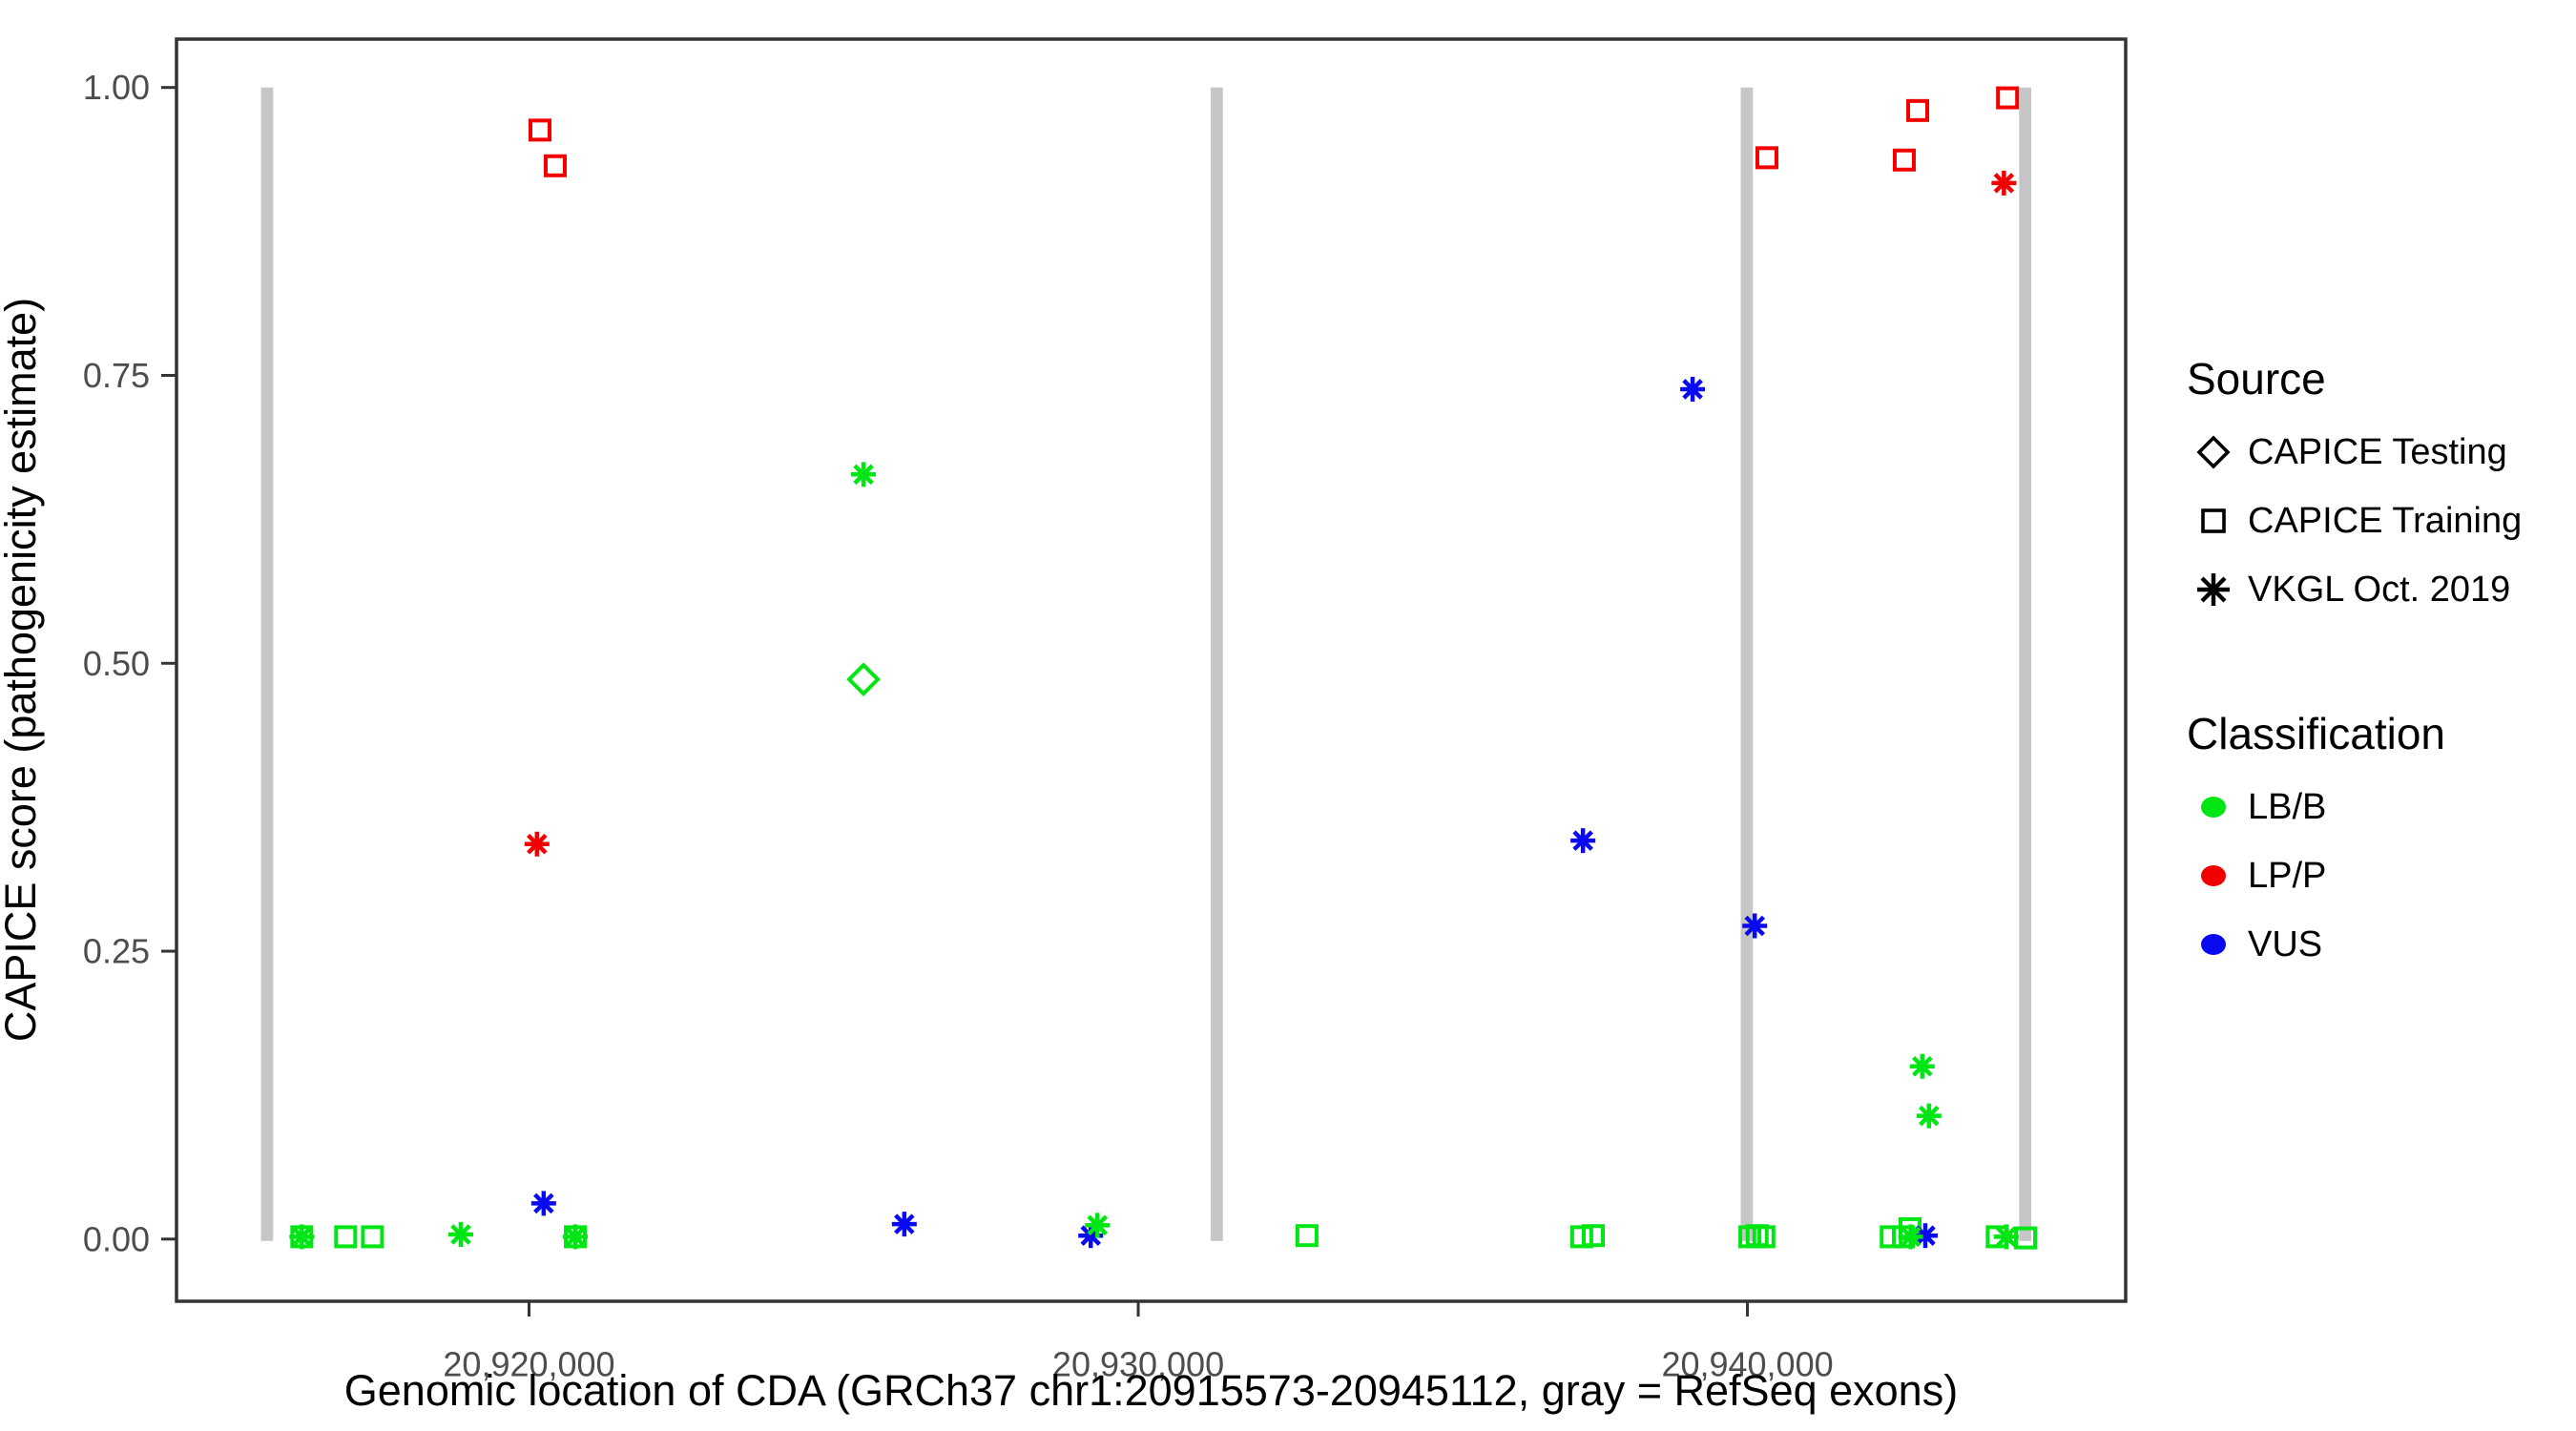 The width and height of the screenshot is (2576, 1431). I want to click on legend-label: VUS, so click(2285, 943).